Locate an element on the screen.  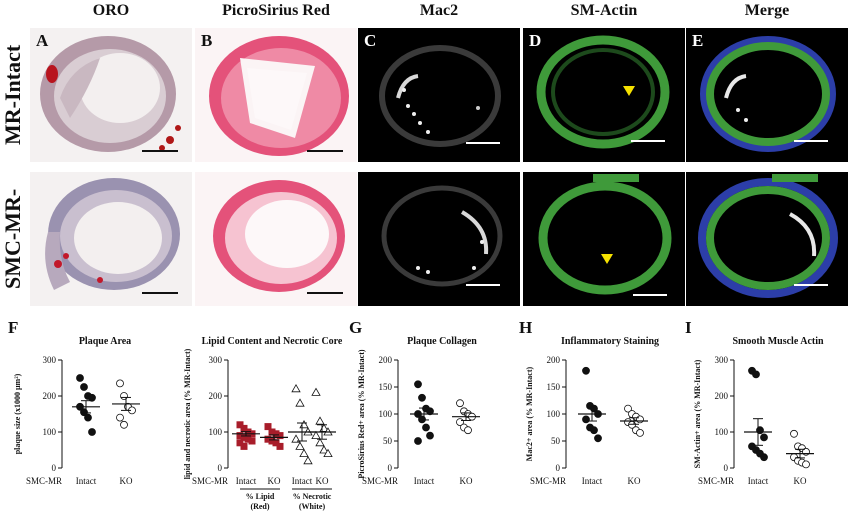
oro-ko-image is located at coordinates (111, 239).